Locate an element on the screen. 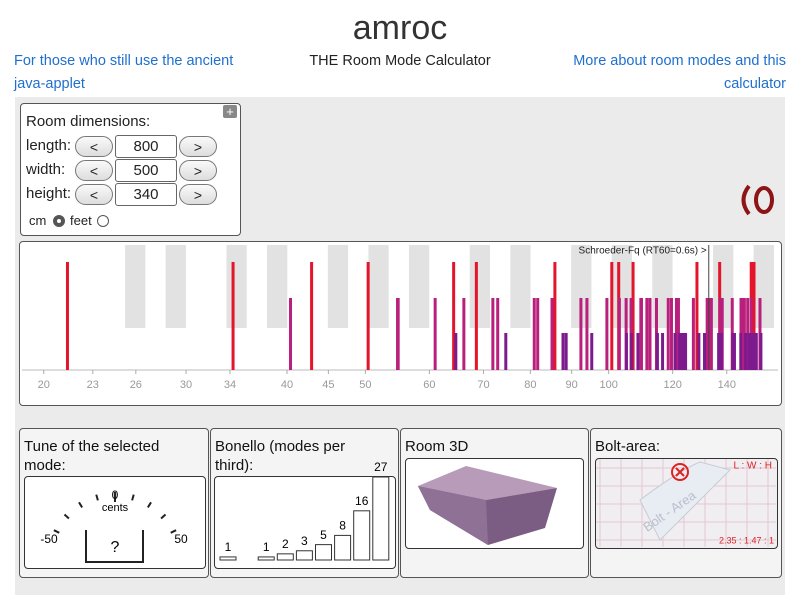 The width and height of the screenshot is (800, 595). bolt-marker is located at coordinates (680, 472).